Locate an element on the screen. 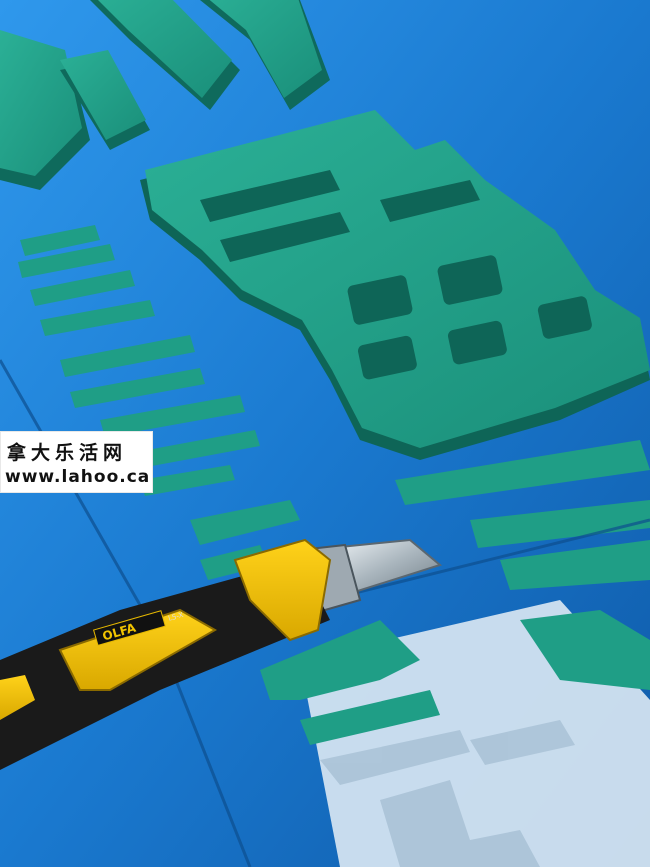 The image size is (650, 867). watermark: 拿大乐活网 www.lahoo.ca is located at coordinates (76, 462).